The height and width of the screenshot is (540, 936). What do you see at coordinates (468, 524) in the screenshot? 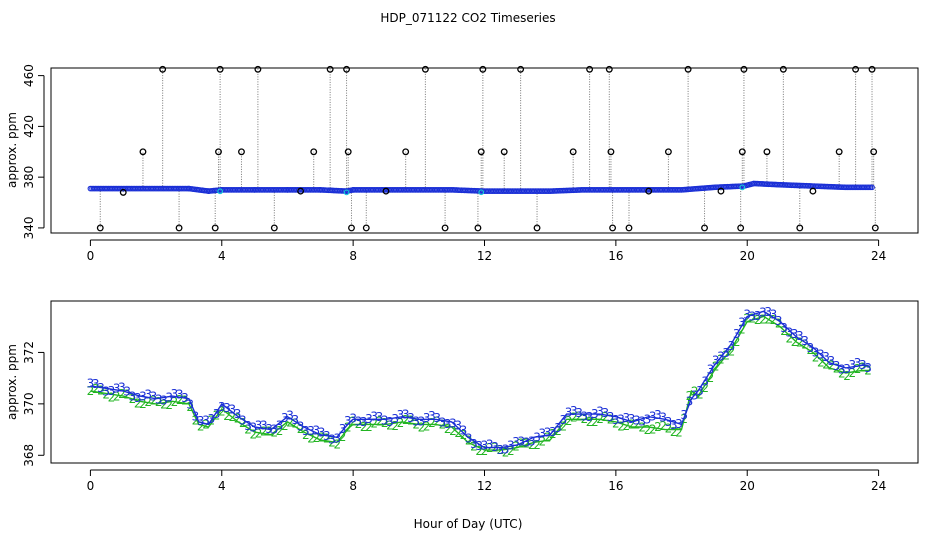
I see `x-axis-label: Hour of Day (UTC)` at bounding box center [468, 524].